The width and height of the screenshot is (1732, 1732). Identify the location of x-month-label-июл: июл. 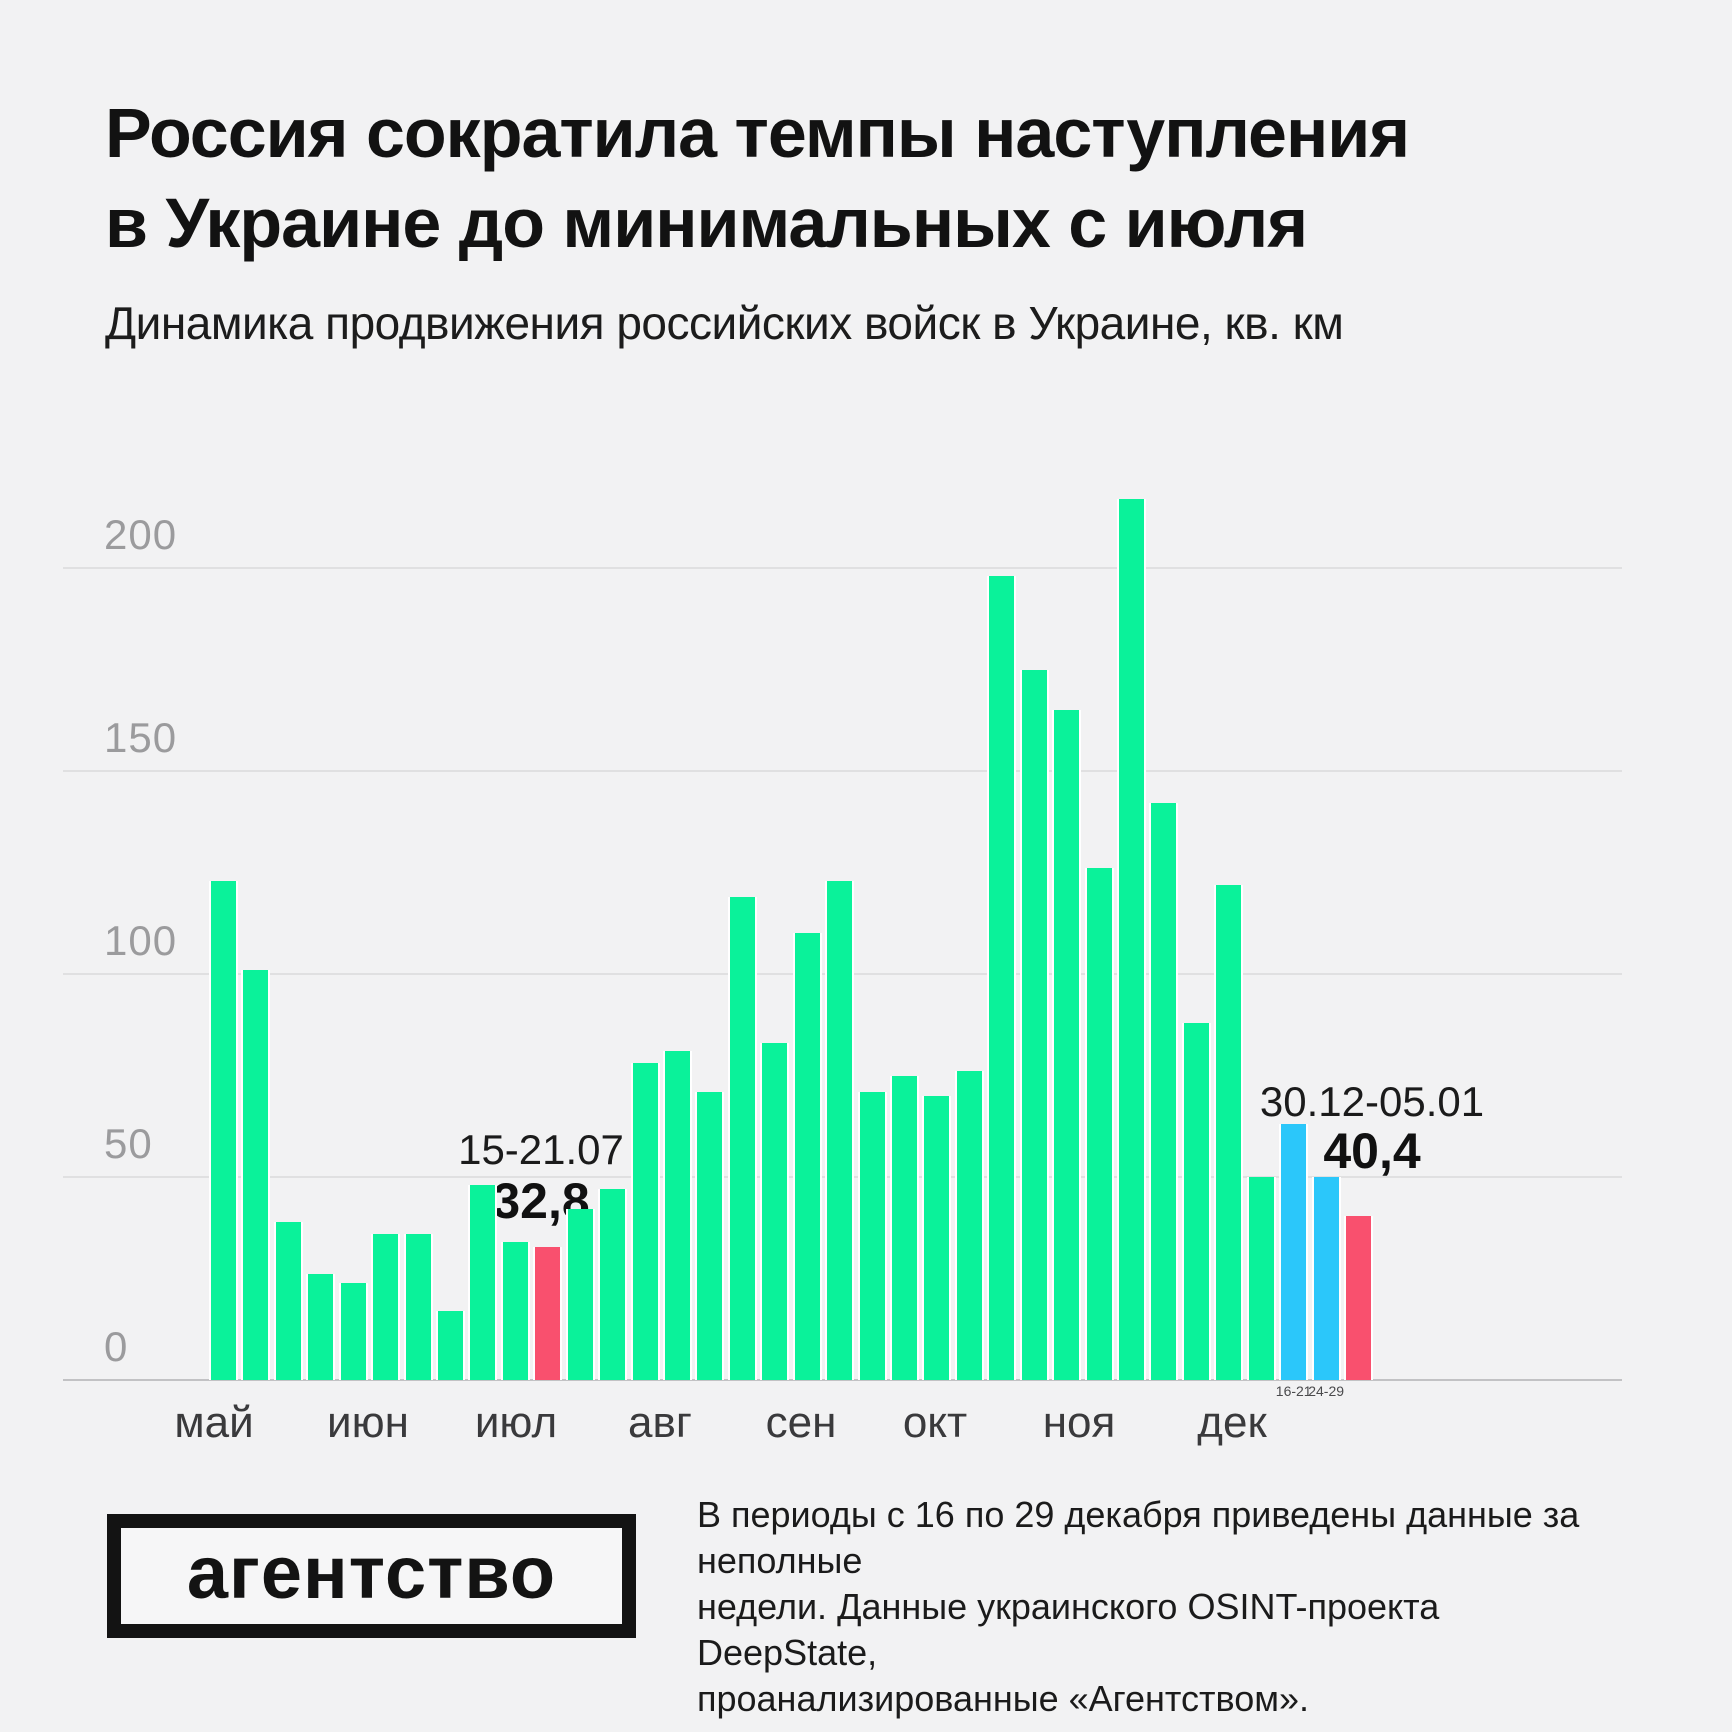
(516, 1422).